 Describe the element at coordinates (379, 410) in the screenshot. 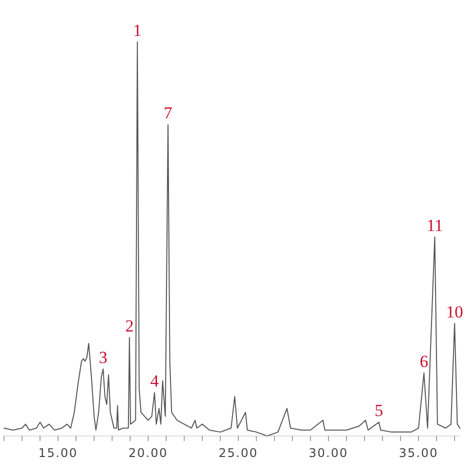

I see `annotation: 5` at that location.